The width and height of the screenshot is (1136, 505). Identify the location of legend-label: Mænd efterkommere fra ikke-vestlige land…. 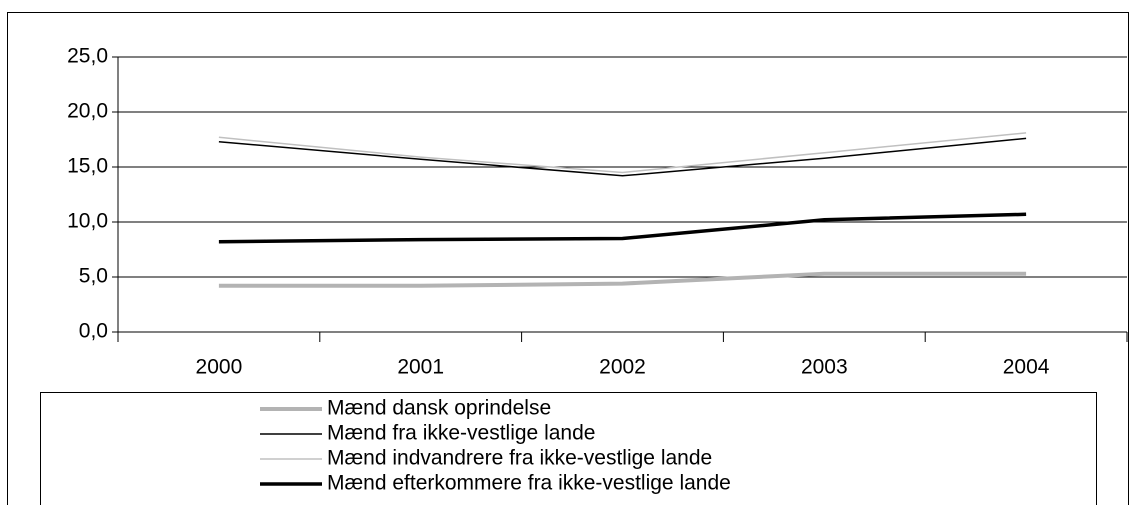
(529, 483).